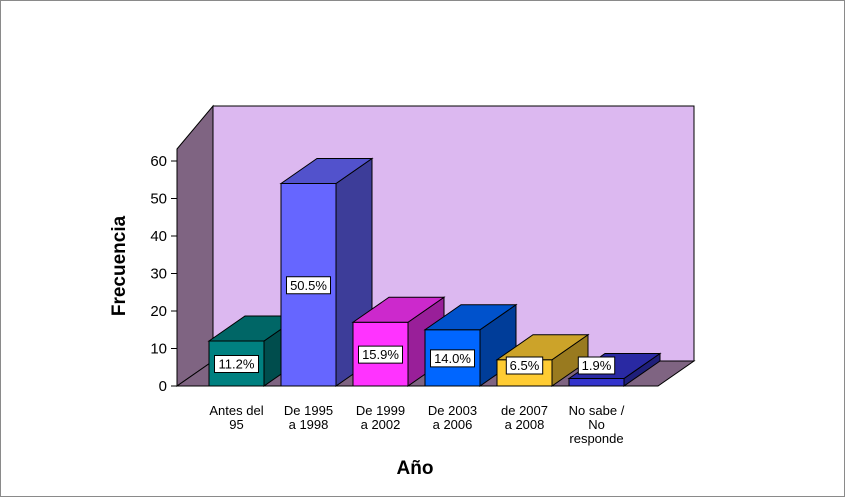  I want to click on y-axis-title: Frecuencia, so click(119, 265).